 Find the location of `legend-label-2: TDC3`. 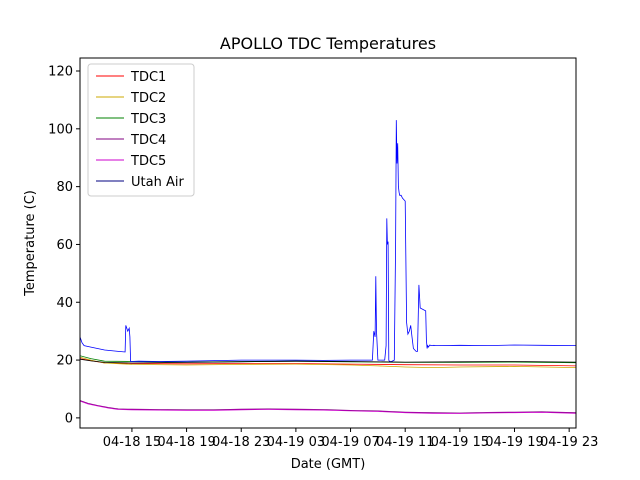

legend-label-2: TDC3 is located at coordinates (148, 119).